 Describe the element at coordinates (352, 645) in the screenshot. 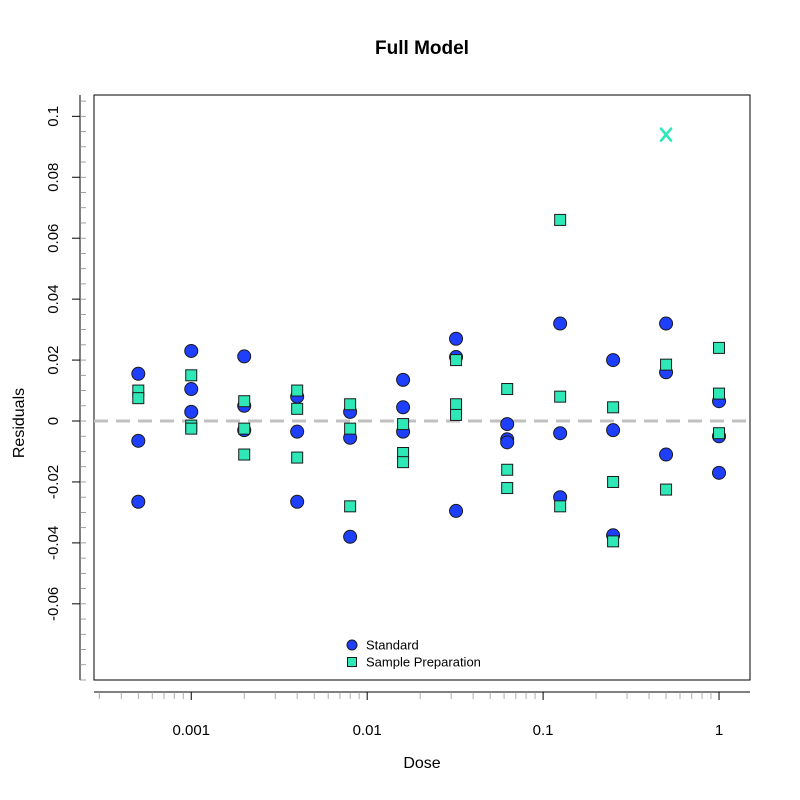

I see `legend-standard-symbol` at that location.